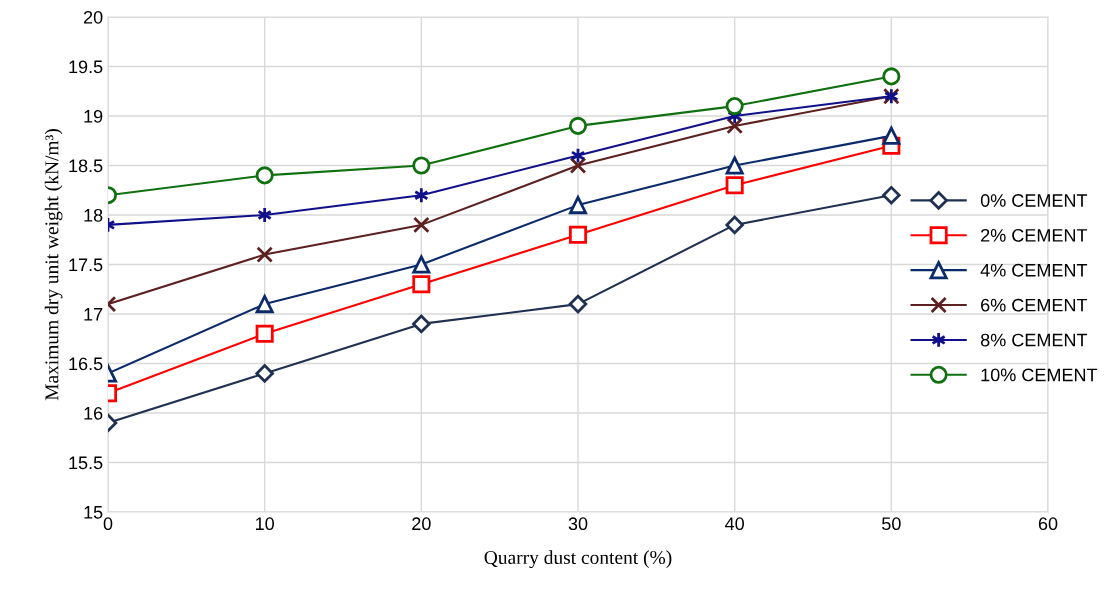 Image resolution: width=1111 pixels, height=595 pixels. I want to click on y-tick-label: 18.5, so click(86, 166).